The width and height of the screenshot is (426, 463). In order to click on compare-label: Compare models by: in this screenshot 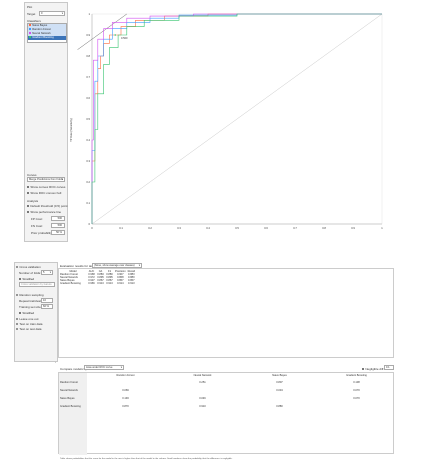, I will do `click(74, 369)`.